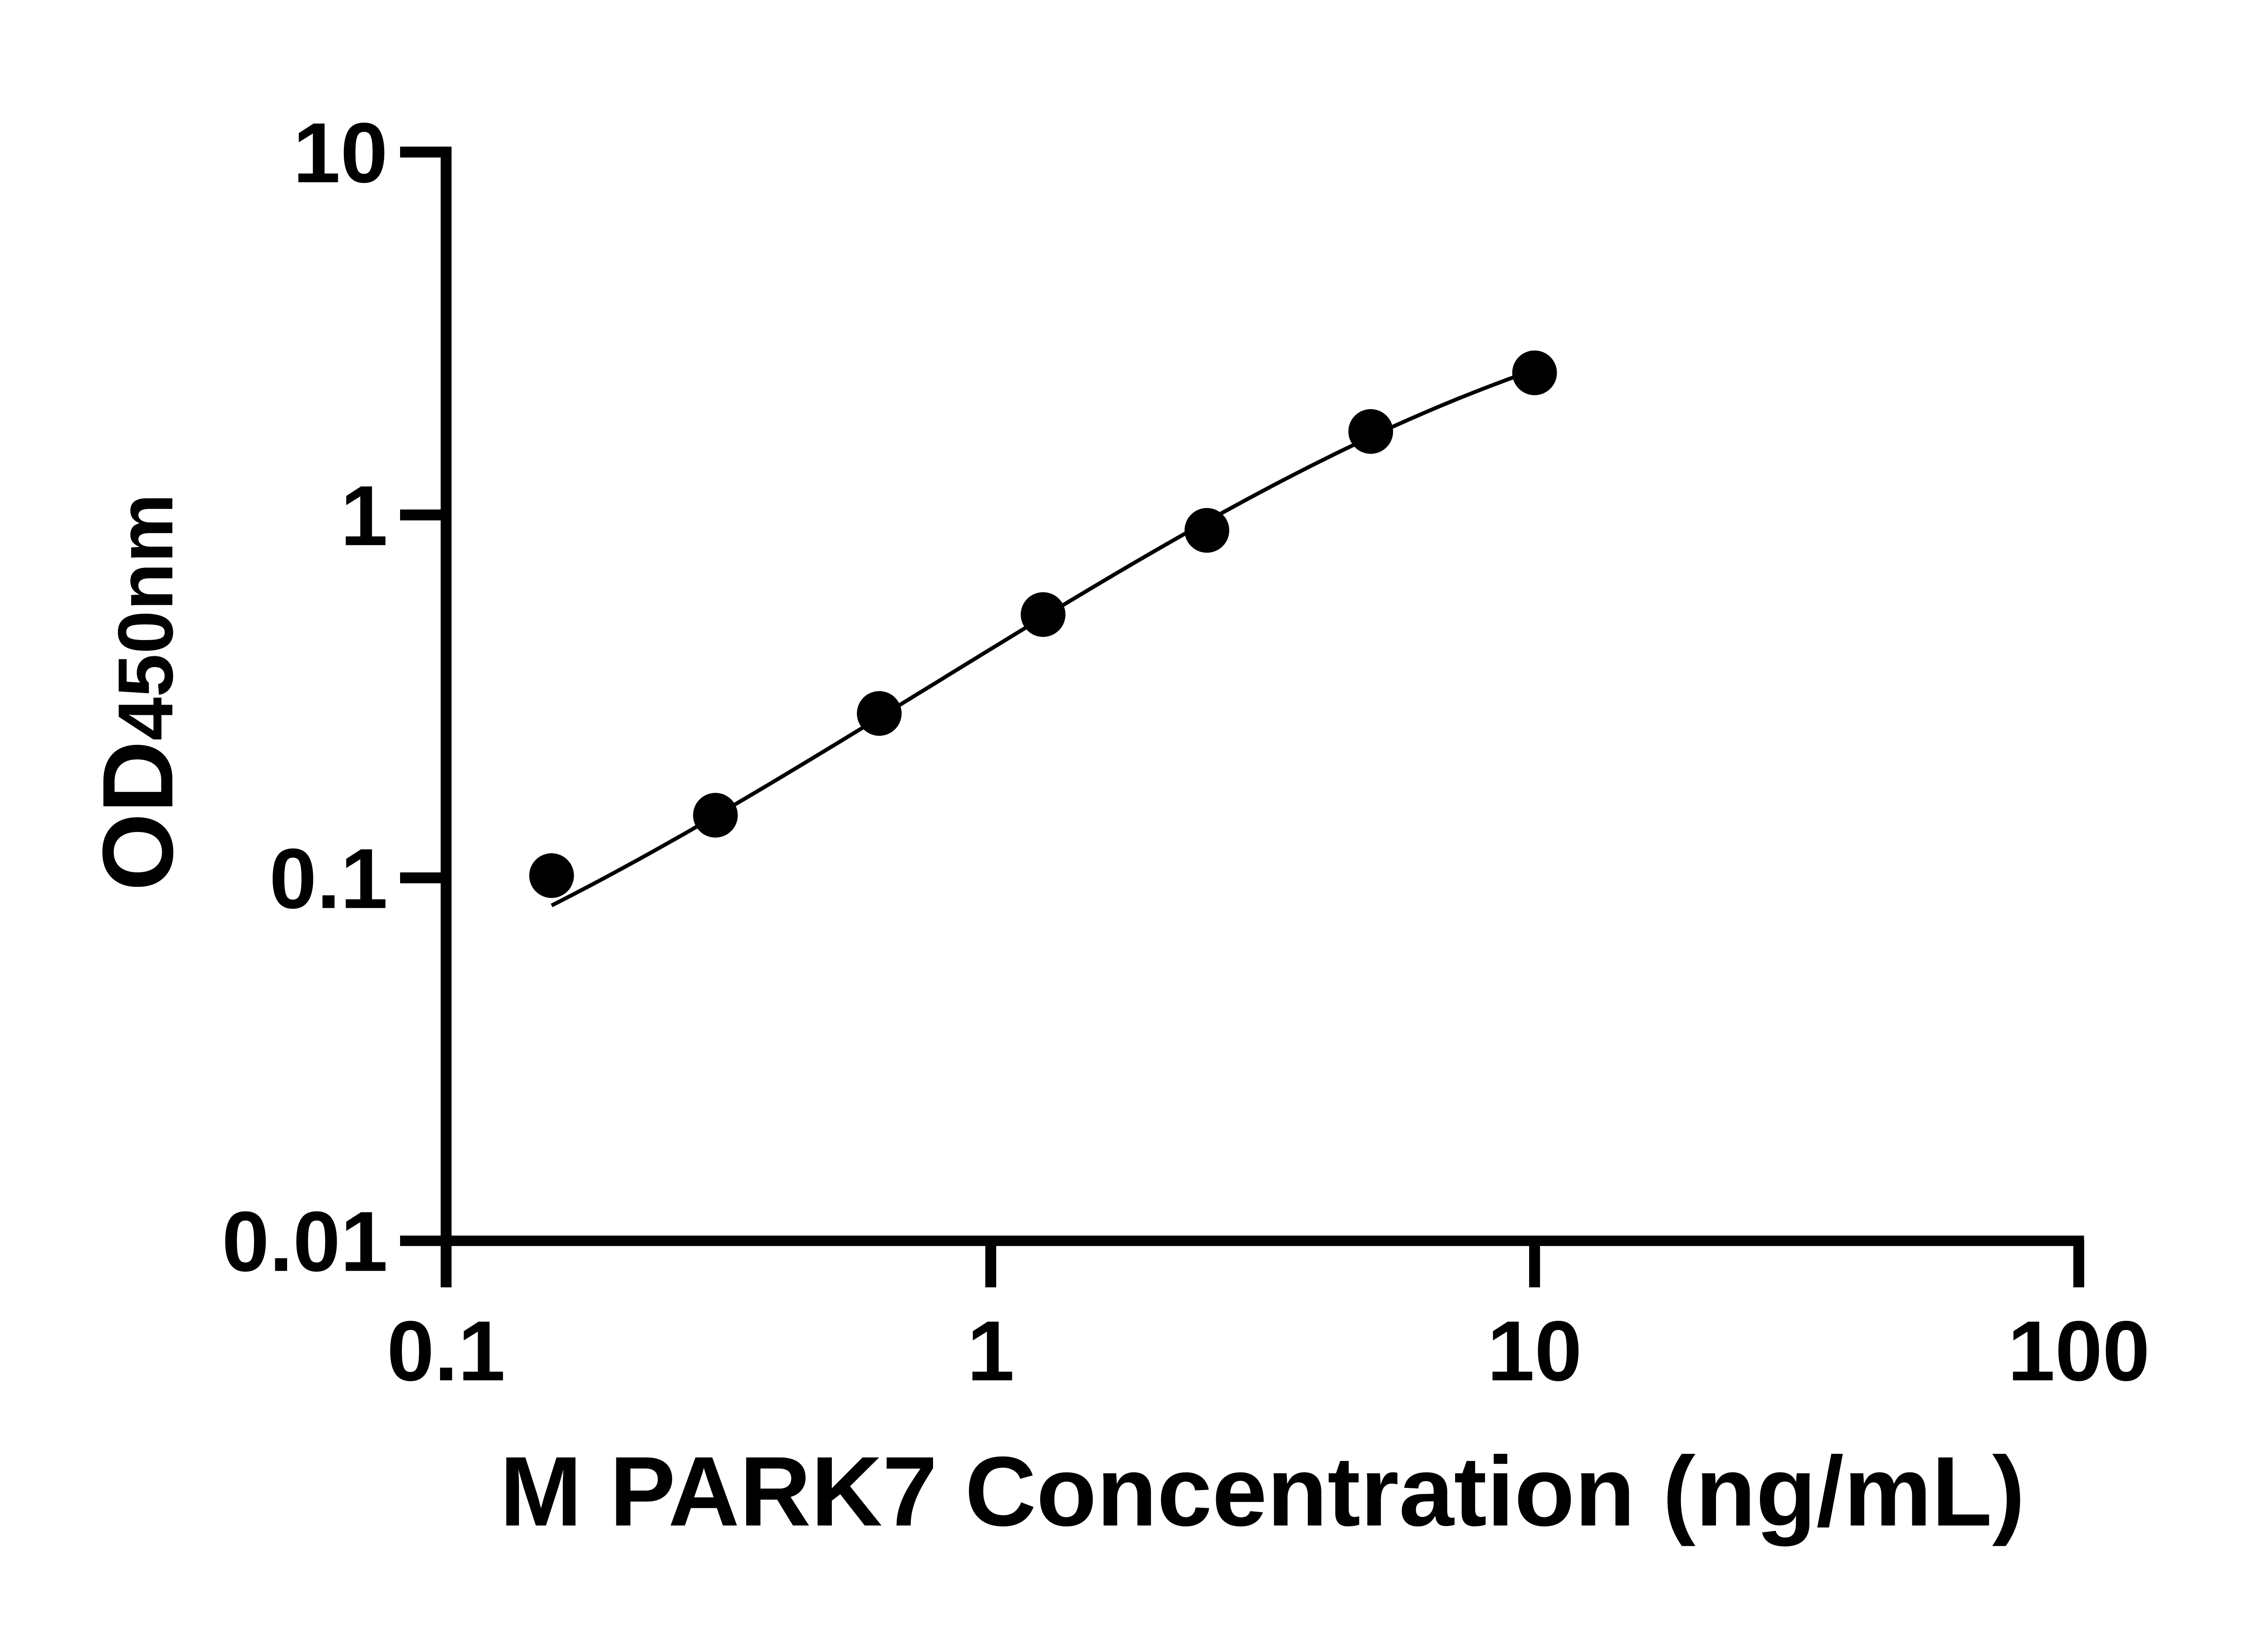  I want to click on svg-text: M PARK7 Concentration (ng/mL), so click(1263, 1492).